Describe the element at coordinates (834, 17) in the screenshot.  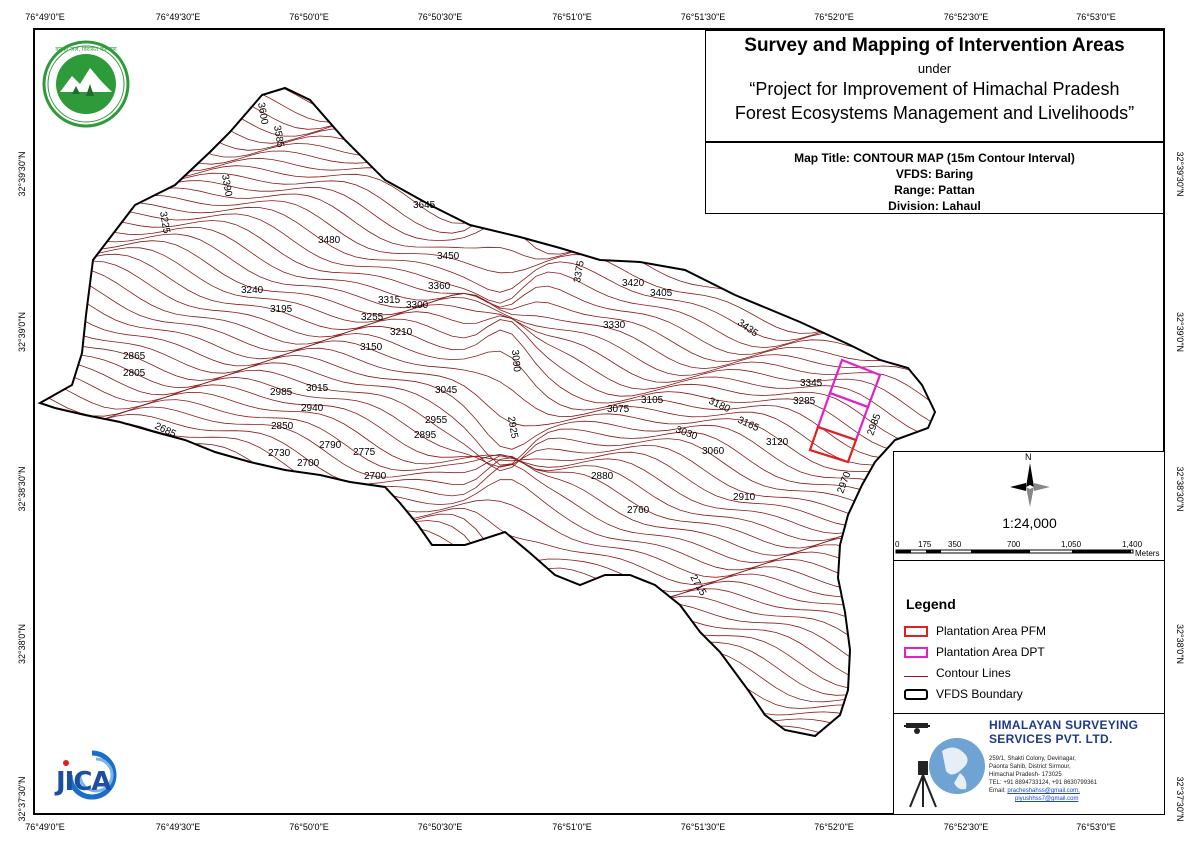
I see `coord-top-6: 76°52'0"E` at that location.